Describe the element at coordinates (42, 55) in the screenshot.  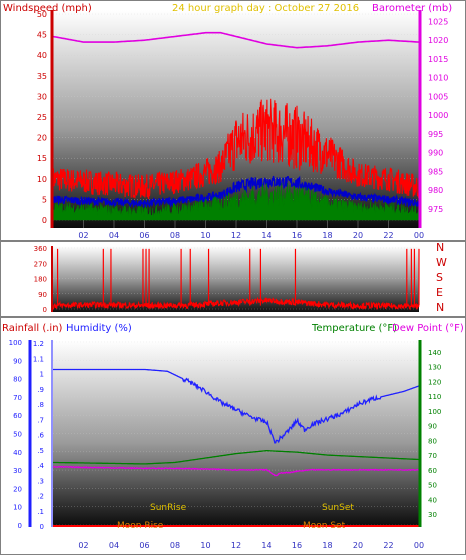
I see `windspeed-tick-label: 40` at that location.